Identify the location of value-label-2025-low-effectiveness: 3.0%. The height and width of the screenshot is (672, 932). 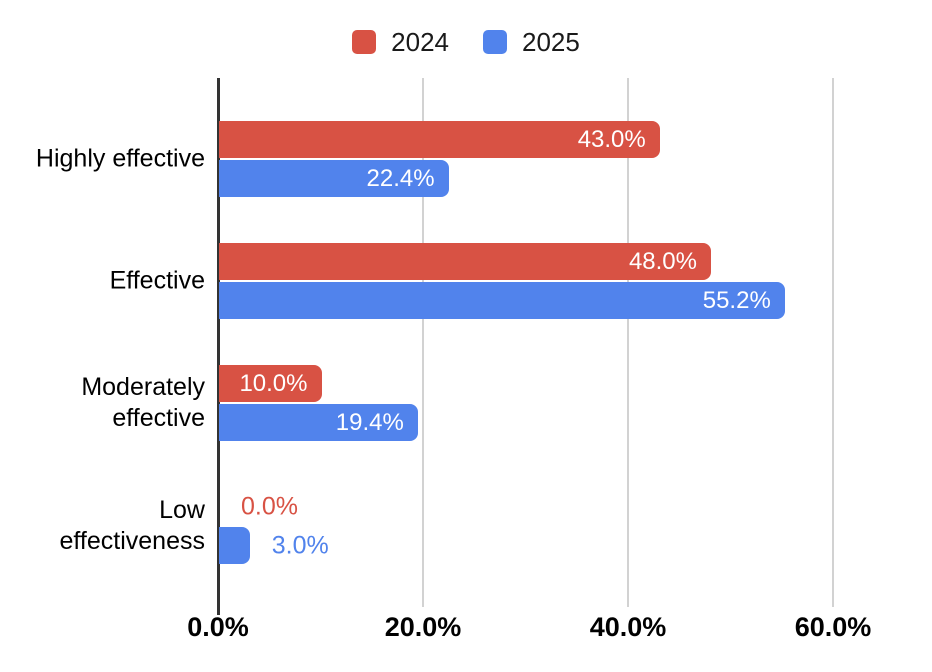
(300, 545).